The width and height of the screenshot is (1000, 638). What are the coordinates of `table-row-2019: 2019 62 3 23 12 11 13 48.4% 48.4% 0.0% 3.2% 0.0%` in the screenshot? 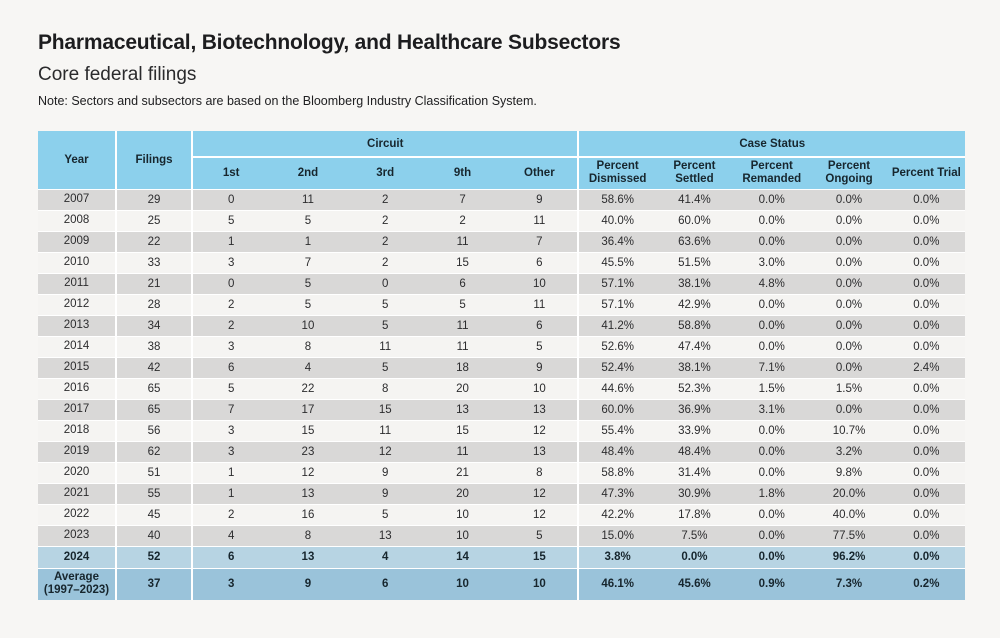 It's located at (501, 451).